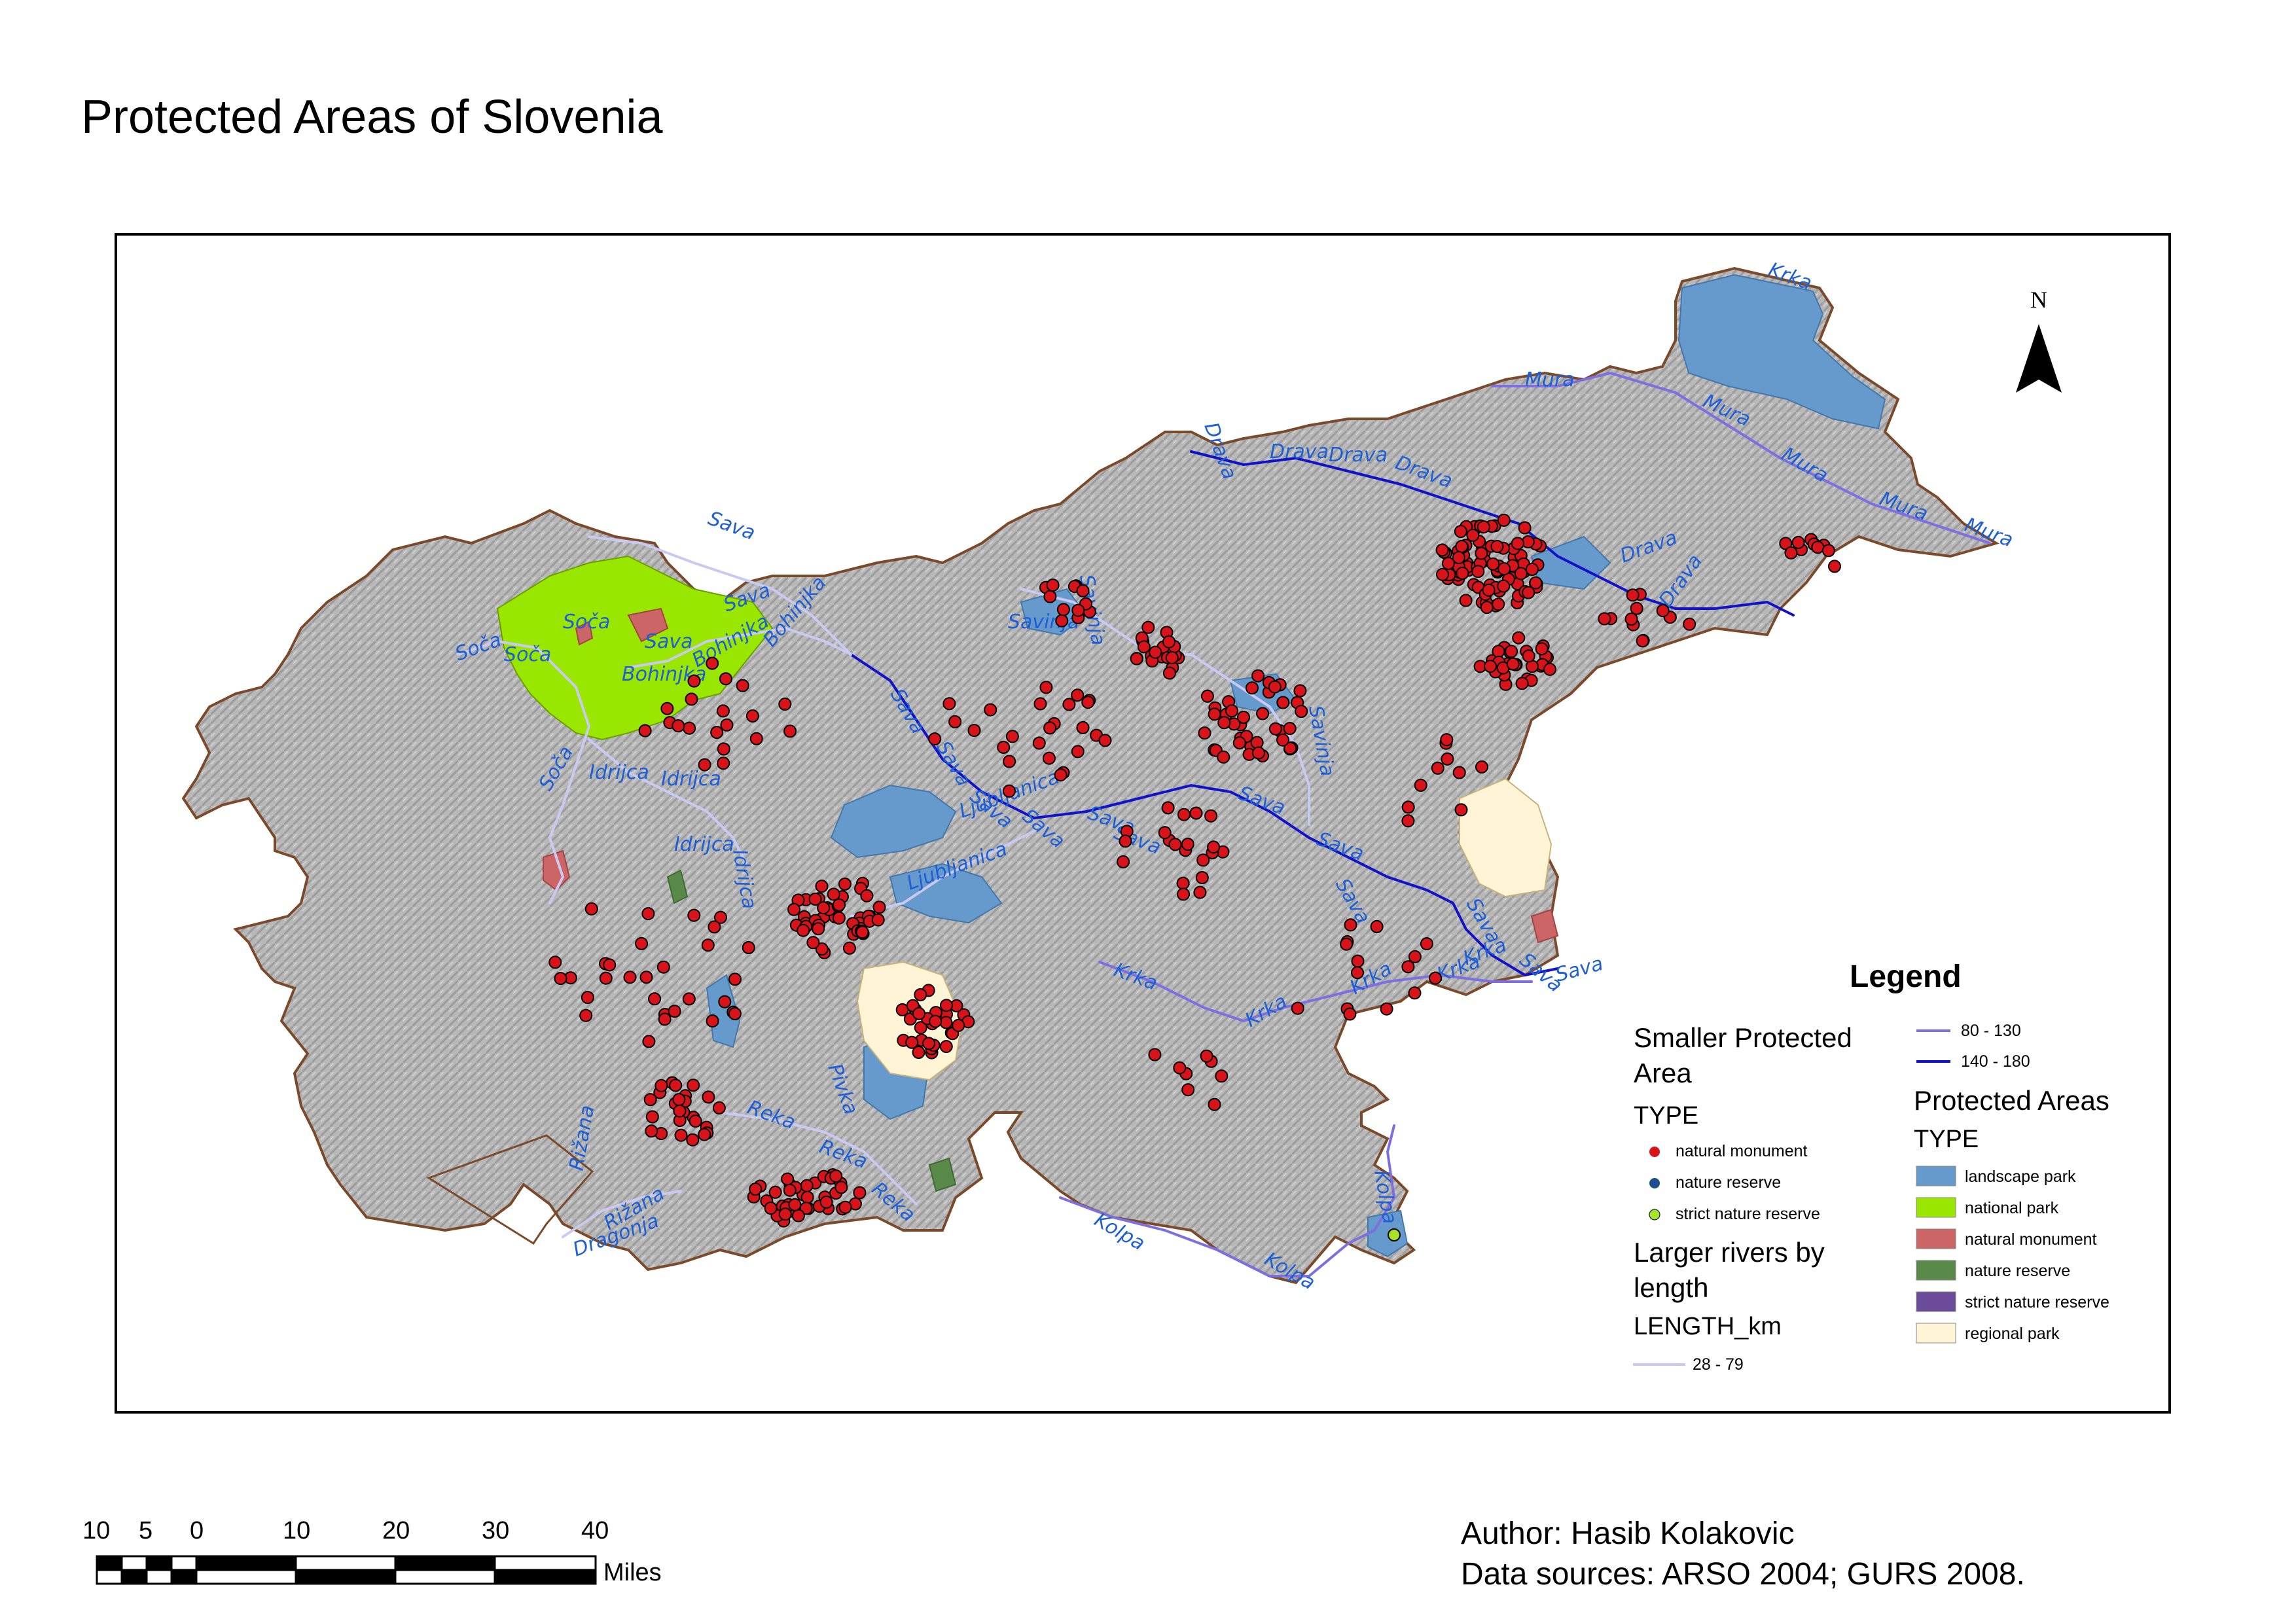 Image resolution: width=2296 pixels, height=1623 pixels. Describe the element at coordinates (1946, 1139) in the screenshot. I see `legend-protected-field: TYPE` at that location.